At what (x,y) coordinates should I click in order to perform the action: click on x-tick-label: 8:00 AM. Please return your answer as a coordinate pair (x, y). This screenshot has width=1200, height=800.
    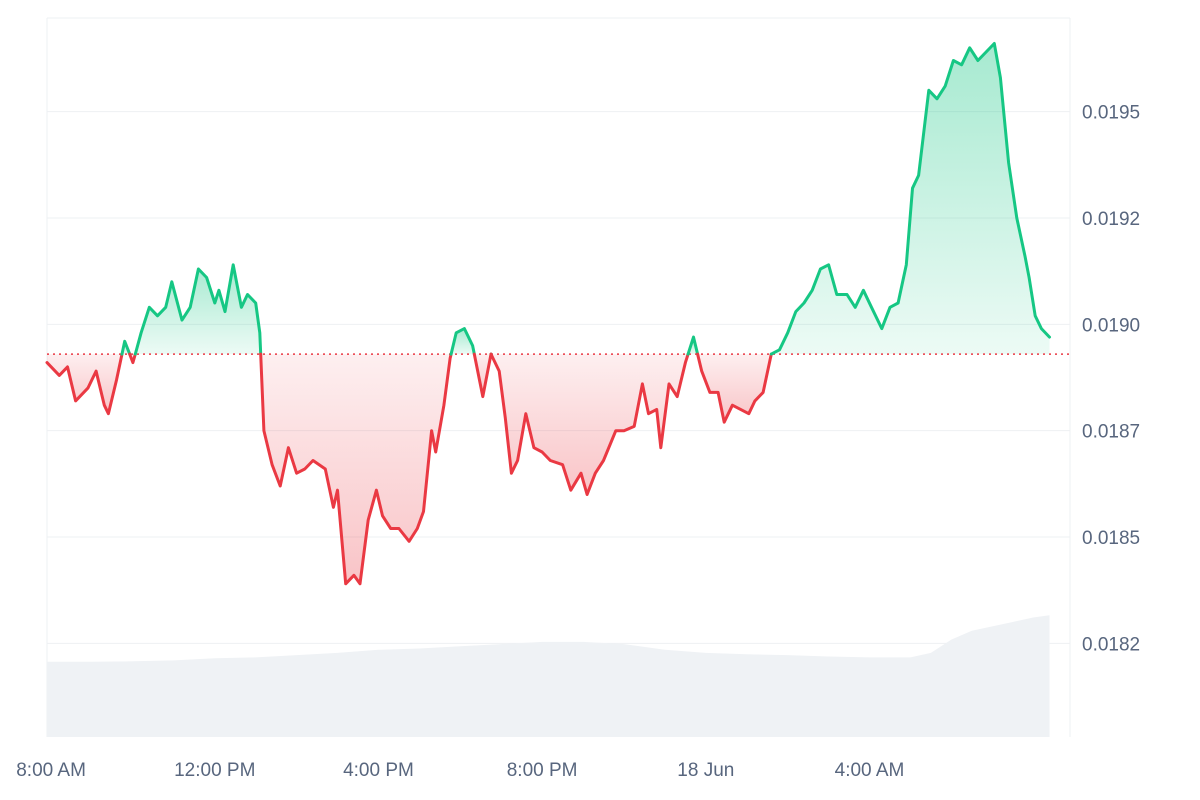
    Looking at the image, I should click on (51, 770).